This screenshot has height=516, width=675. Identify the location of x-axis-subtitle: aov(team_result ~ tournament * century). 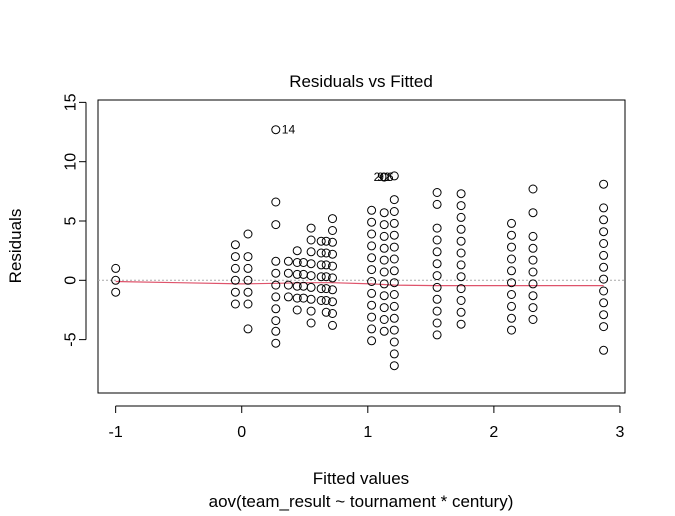
(361, 501).